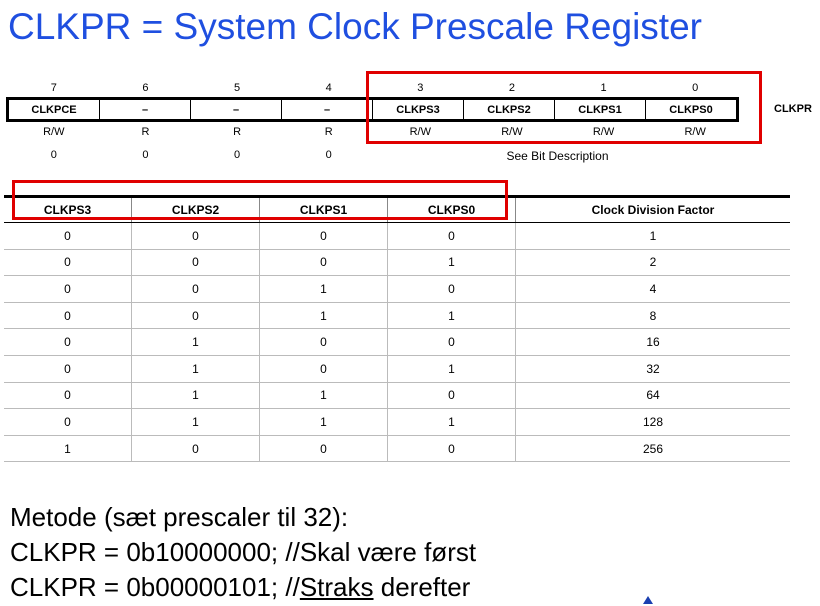  What do you see at coordinates (652, 289) in the screenshot?
I see `table-cell: 4` at bounding box center [652, 289].